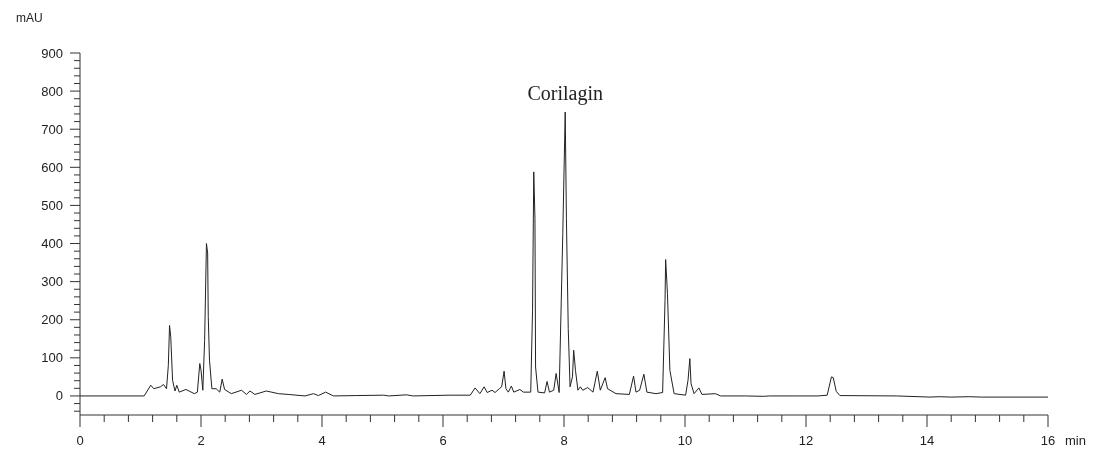  What do you see at coordinates (52, 91) in the screenshot?
I see `y-tick-label: 800` at bounding box center [52, 91].